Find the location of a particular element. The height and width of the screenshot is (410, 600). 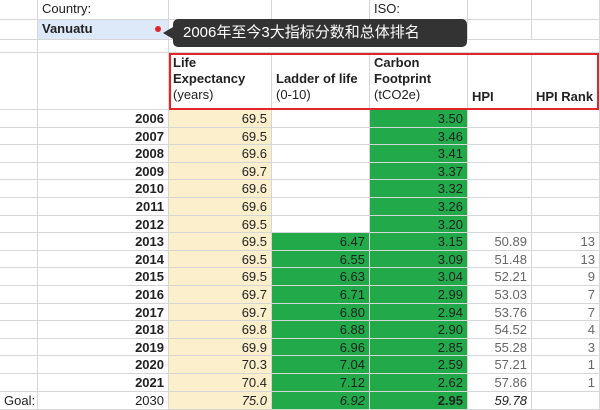

cell-carbon: 2.90 is located at coordinates (419, 330).